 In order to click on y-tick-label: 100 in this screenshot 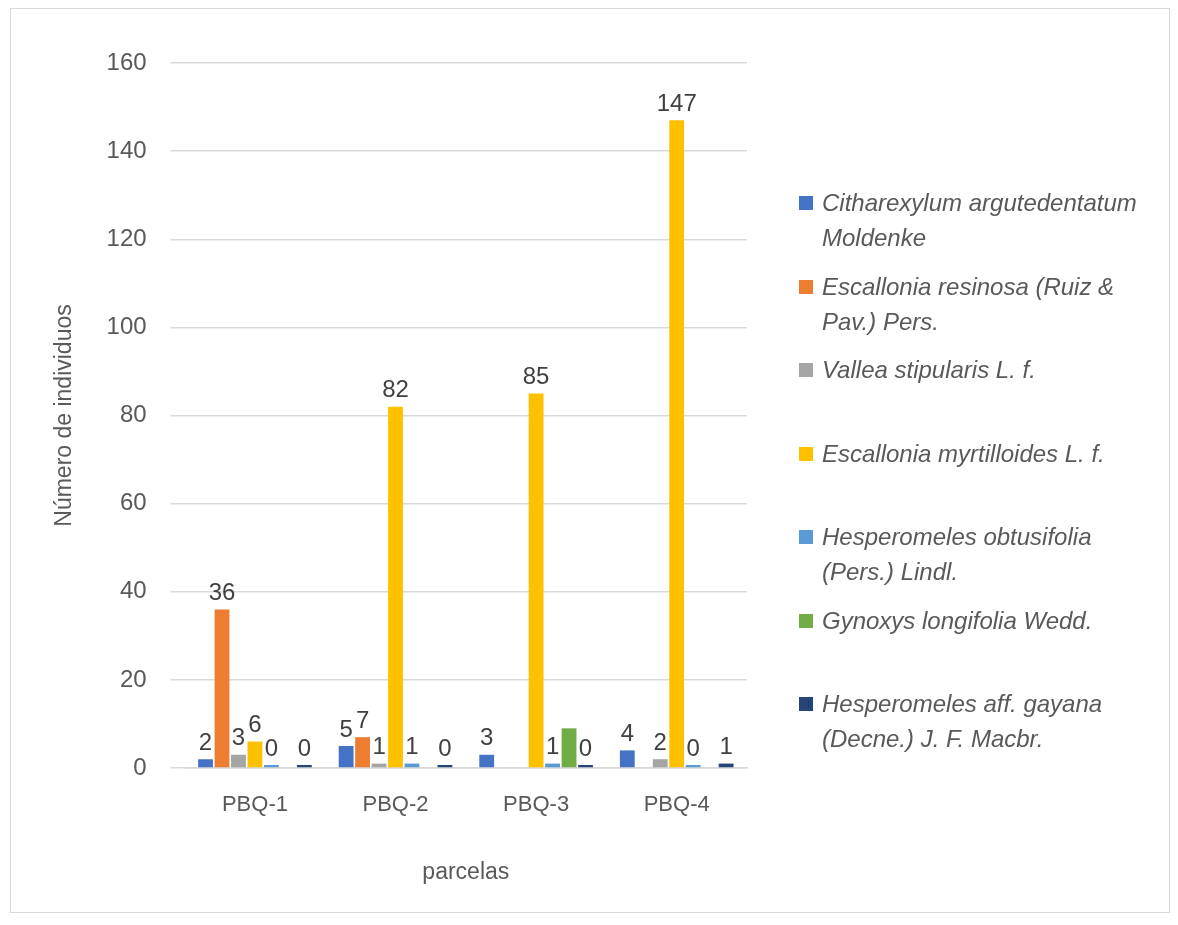, I will do `click(126, 325)`.